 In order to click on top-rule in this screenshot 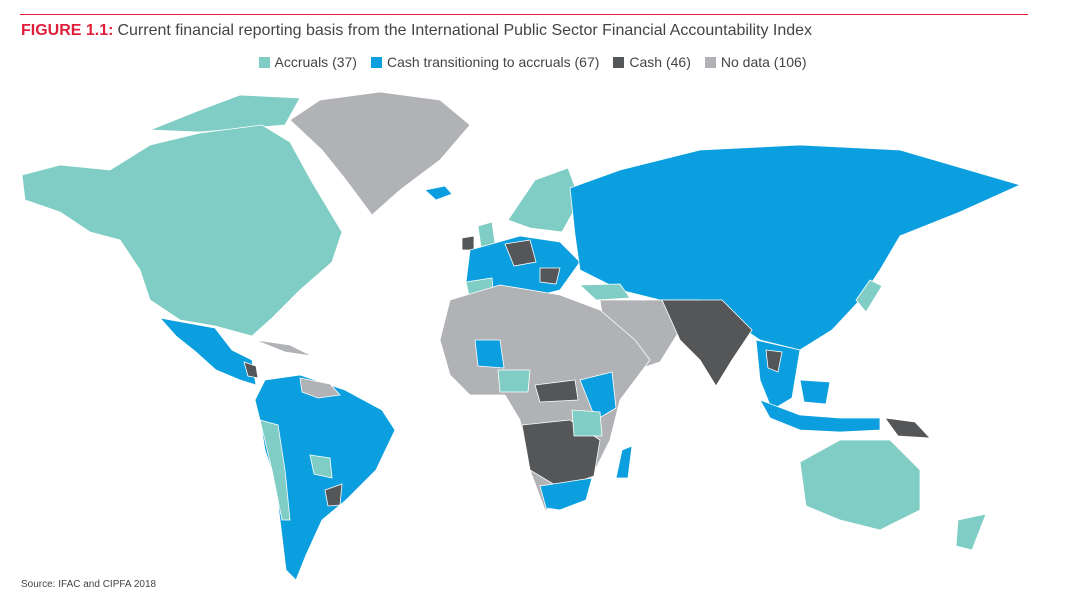, I will do `click(524, 14)`.